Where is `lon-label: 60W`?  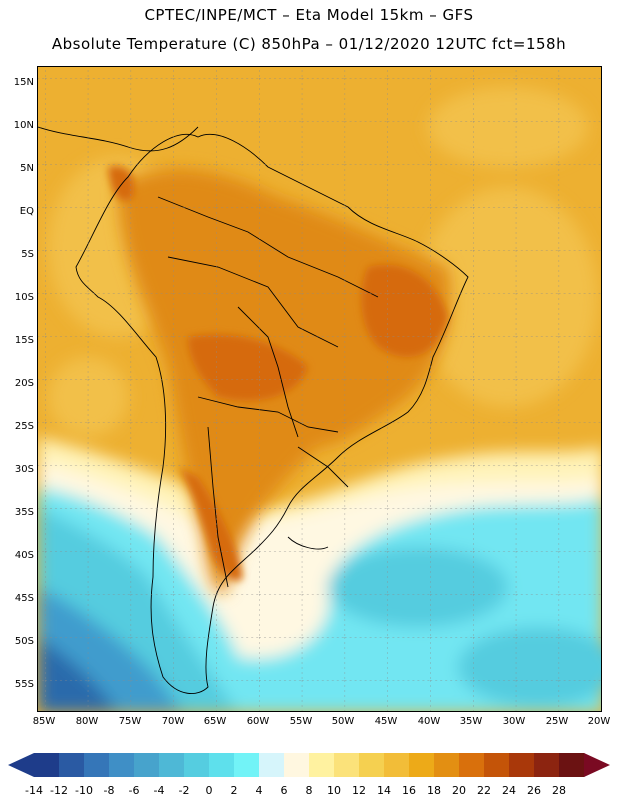
lon-label: 60W is located at coordinates (258, 721).